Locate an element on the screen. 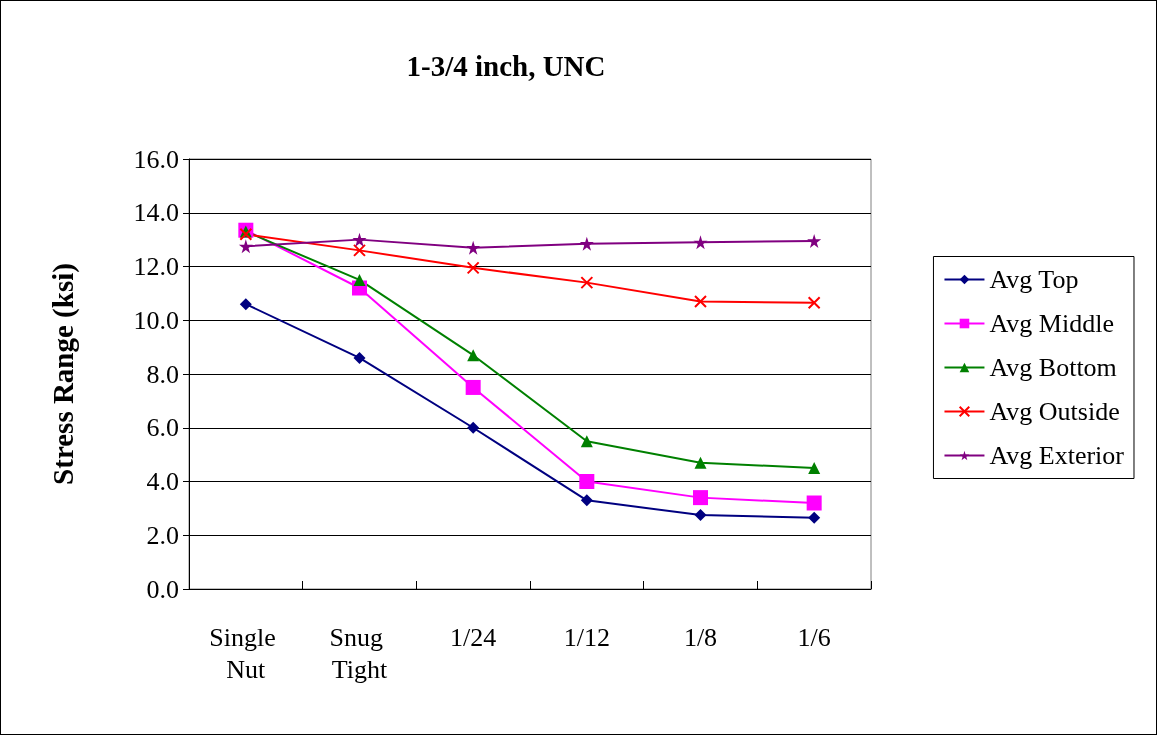 This screenshot has height=735, width=1157. x-tick-label: 1/6 is located at coordinates (814, 637).